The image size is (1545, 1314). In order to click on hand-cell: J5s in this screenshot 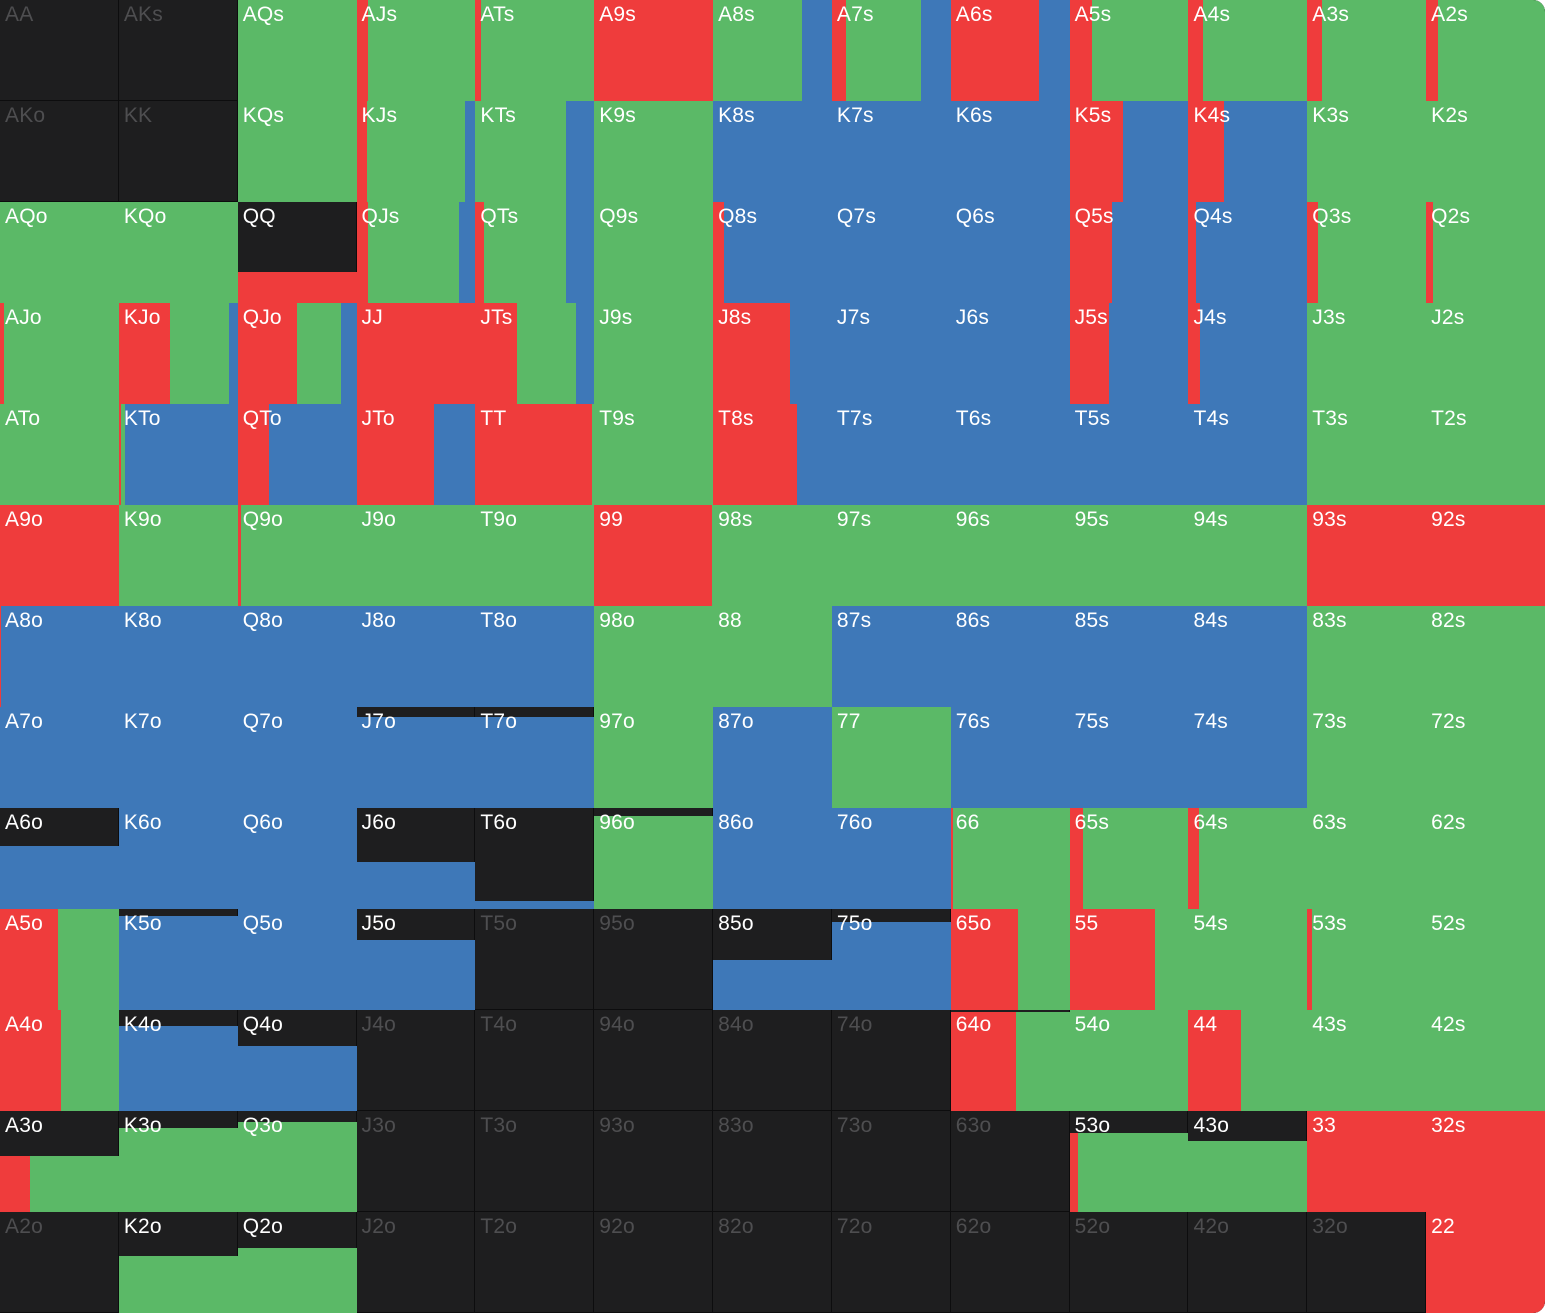, I will do `click(1129, 353)`.